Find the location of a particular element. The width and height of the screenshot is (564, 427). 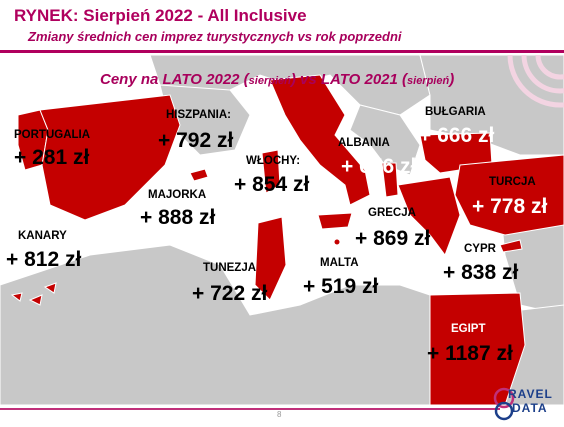

page-title: RYNEK: Sierpień 2022 - All Inclusive is located at coordinates (160, 15).